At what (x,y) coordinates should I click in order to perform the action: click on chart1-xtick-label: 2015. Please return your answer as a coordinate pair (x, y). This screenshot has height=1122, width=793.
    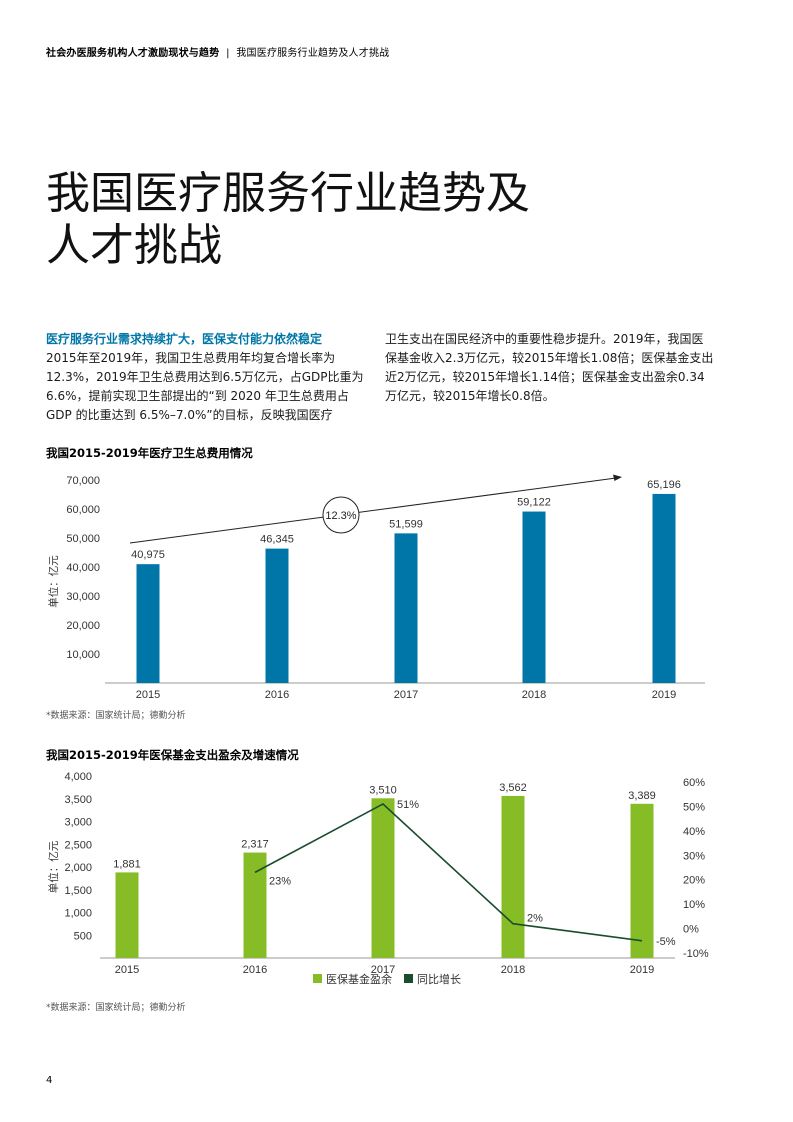
    Looking at the image, I should click on (148, 695).